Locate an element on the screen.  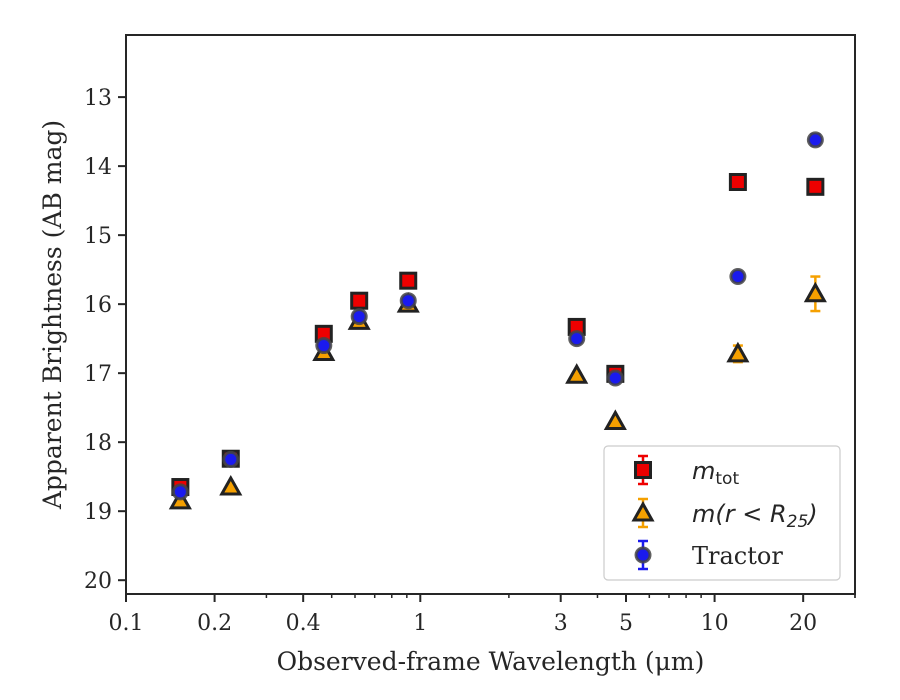
y-tick-label: 15 is located at coordinates (98, 236).